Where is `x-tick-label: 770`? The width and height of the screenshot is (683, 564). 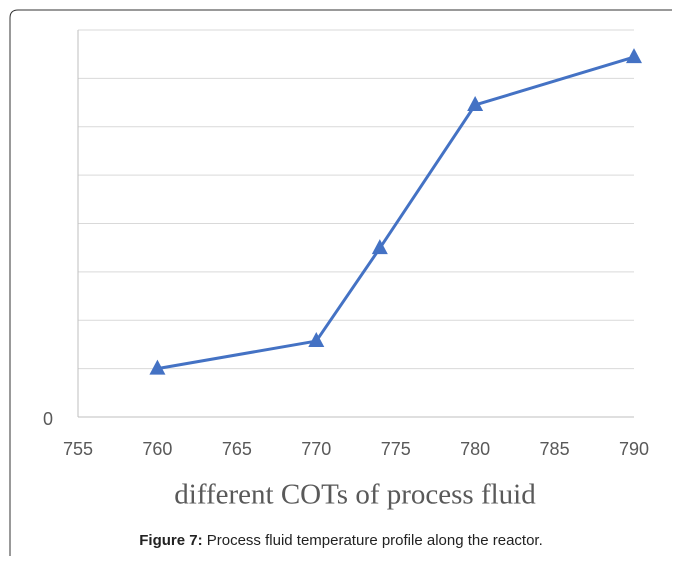
x-tick-label: 770 is located at coordinates (316, 449).